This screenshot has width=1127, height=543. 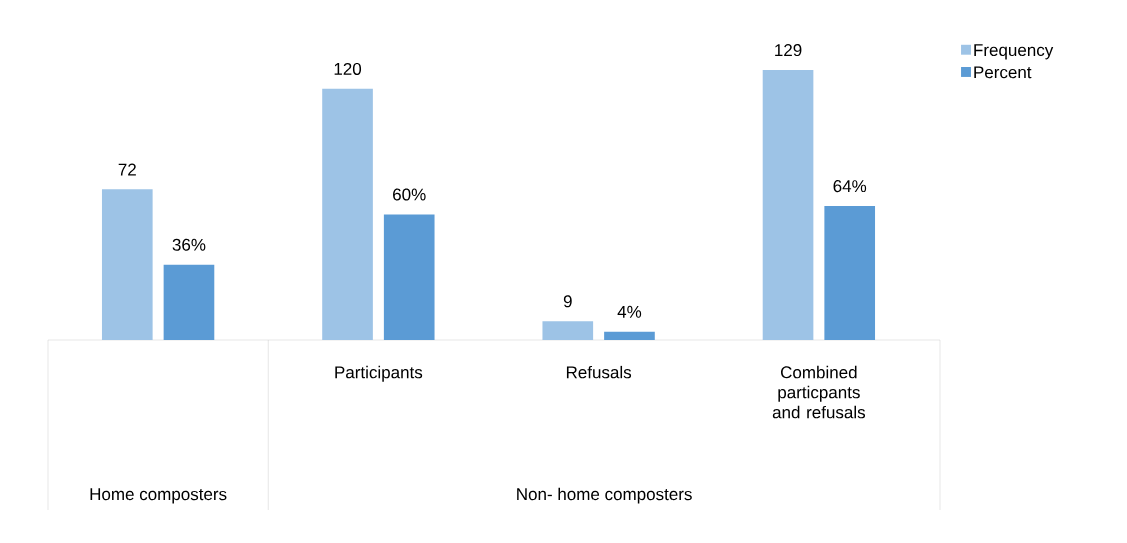 I want to click on data-label: 9, so click(x=567, y=301).